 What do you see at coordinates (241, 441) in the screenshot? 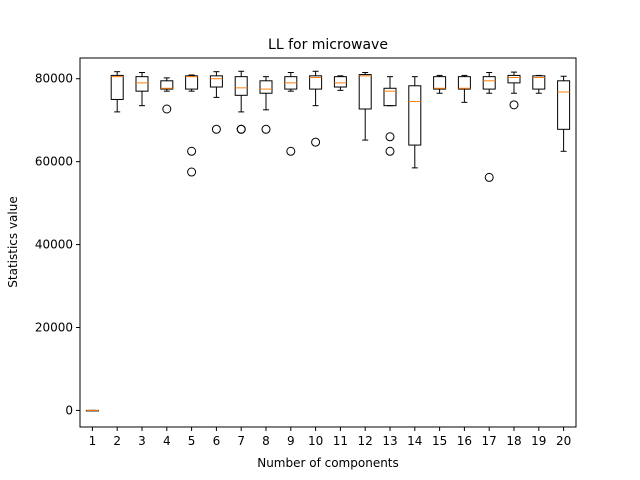
I see `x-tick-label: 7` at bounding box center [241, 441].